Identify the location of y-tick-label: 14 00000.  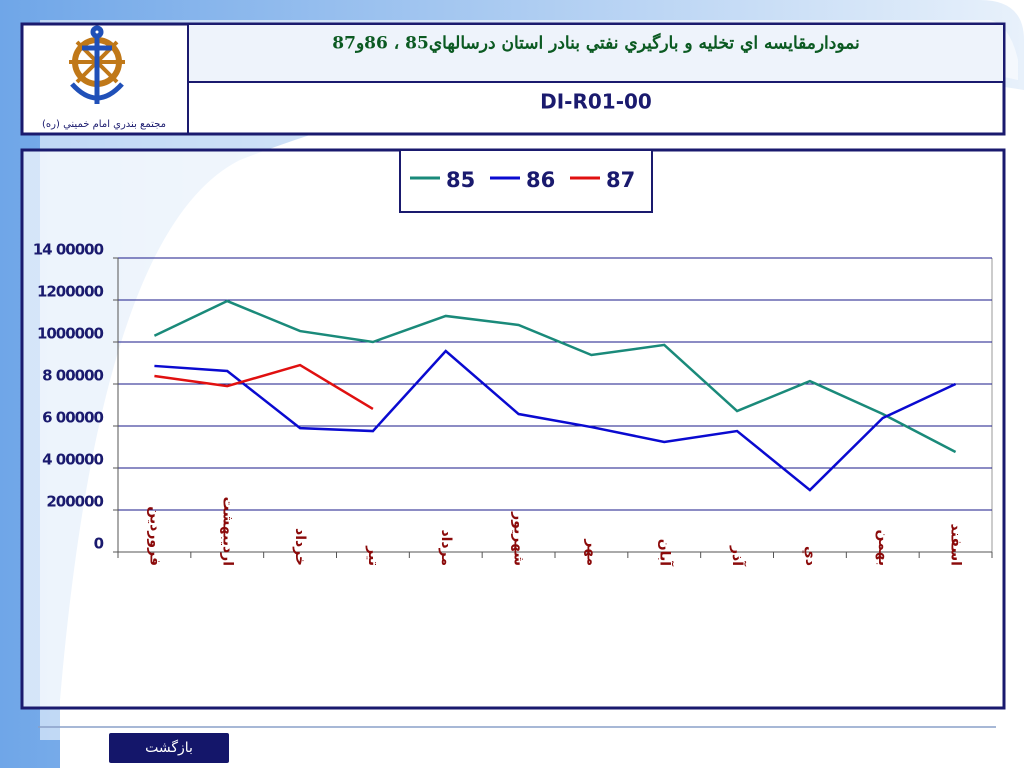
(68, 250).